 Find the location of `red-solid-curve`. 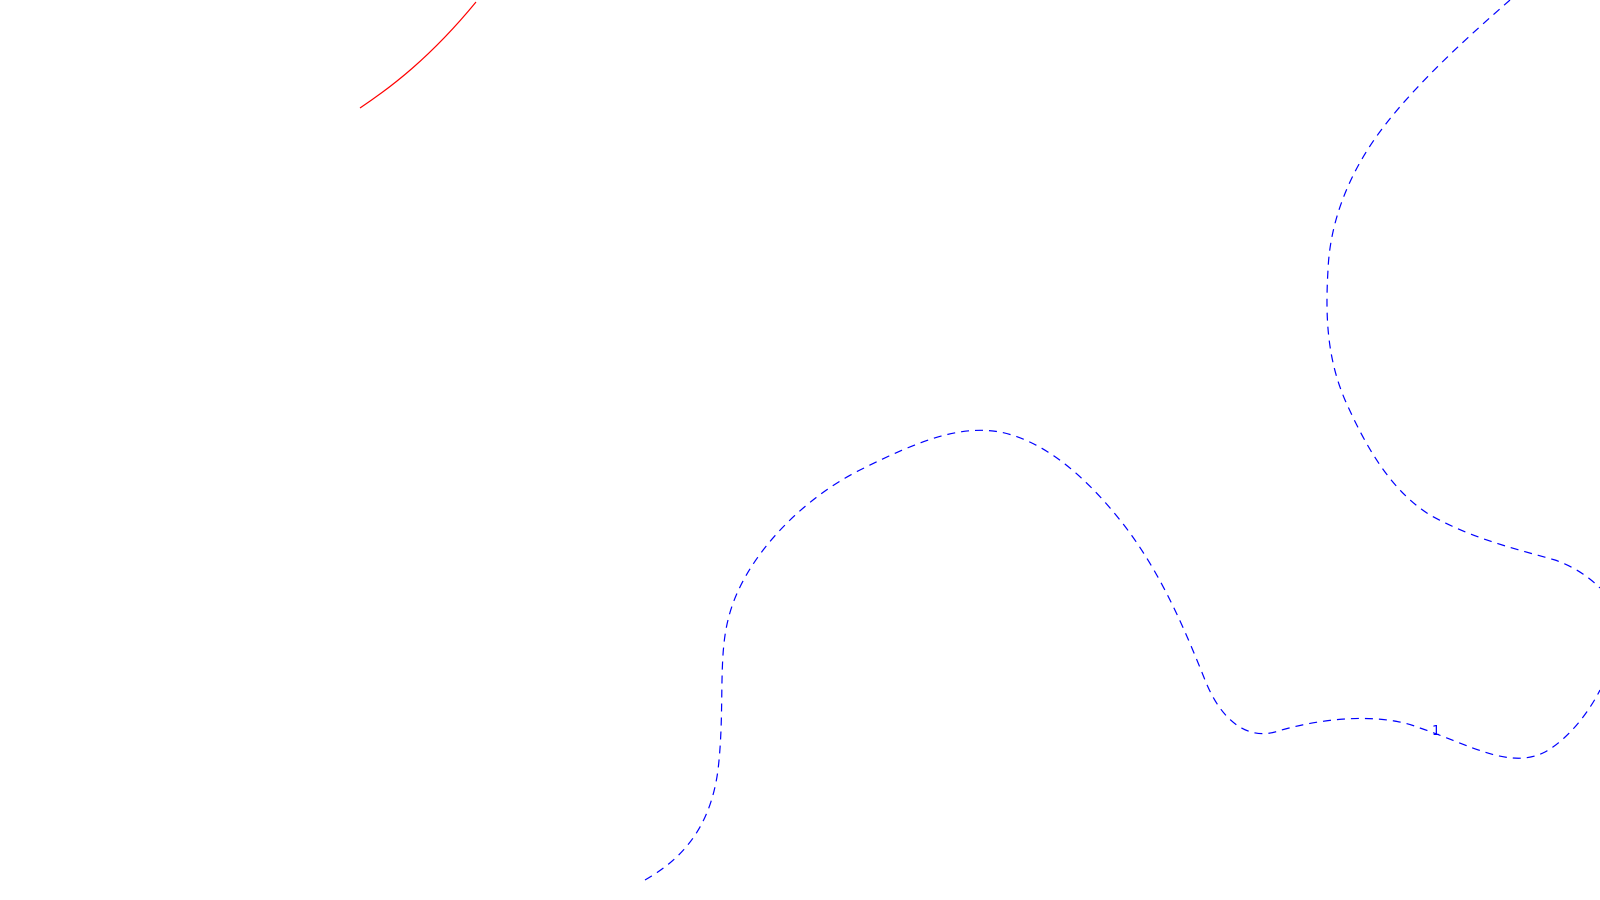

red-solid-curve is located at coordinates (418, 55).